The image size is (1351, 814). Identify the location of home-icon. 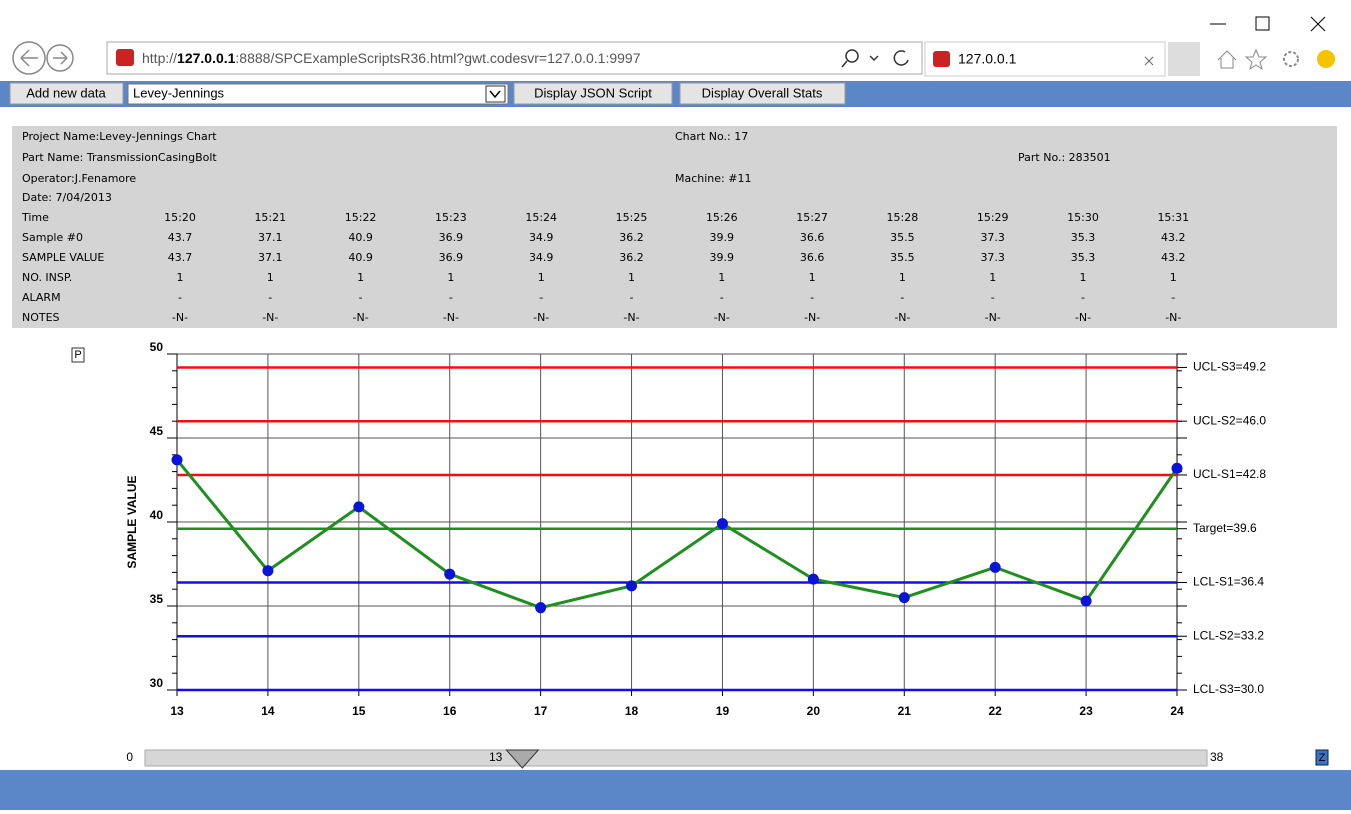
(1227, 59).